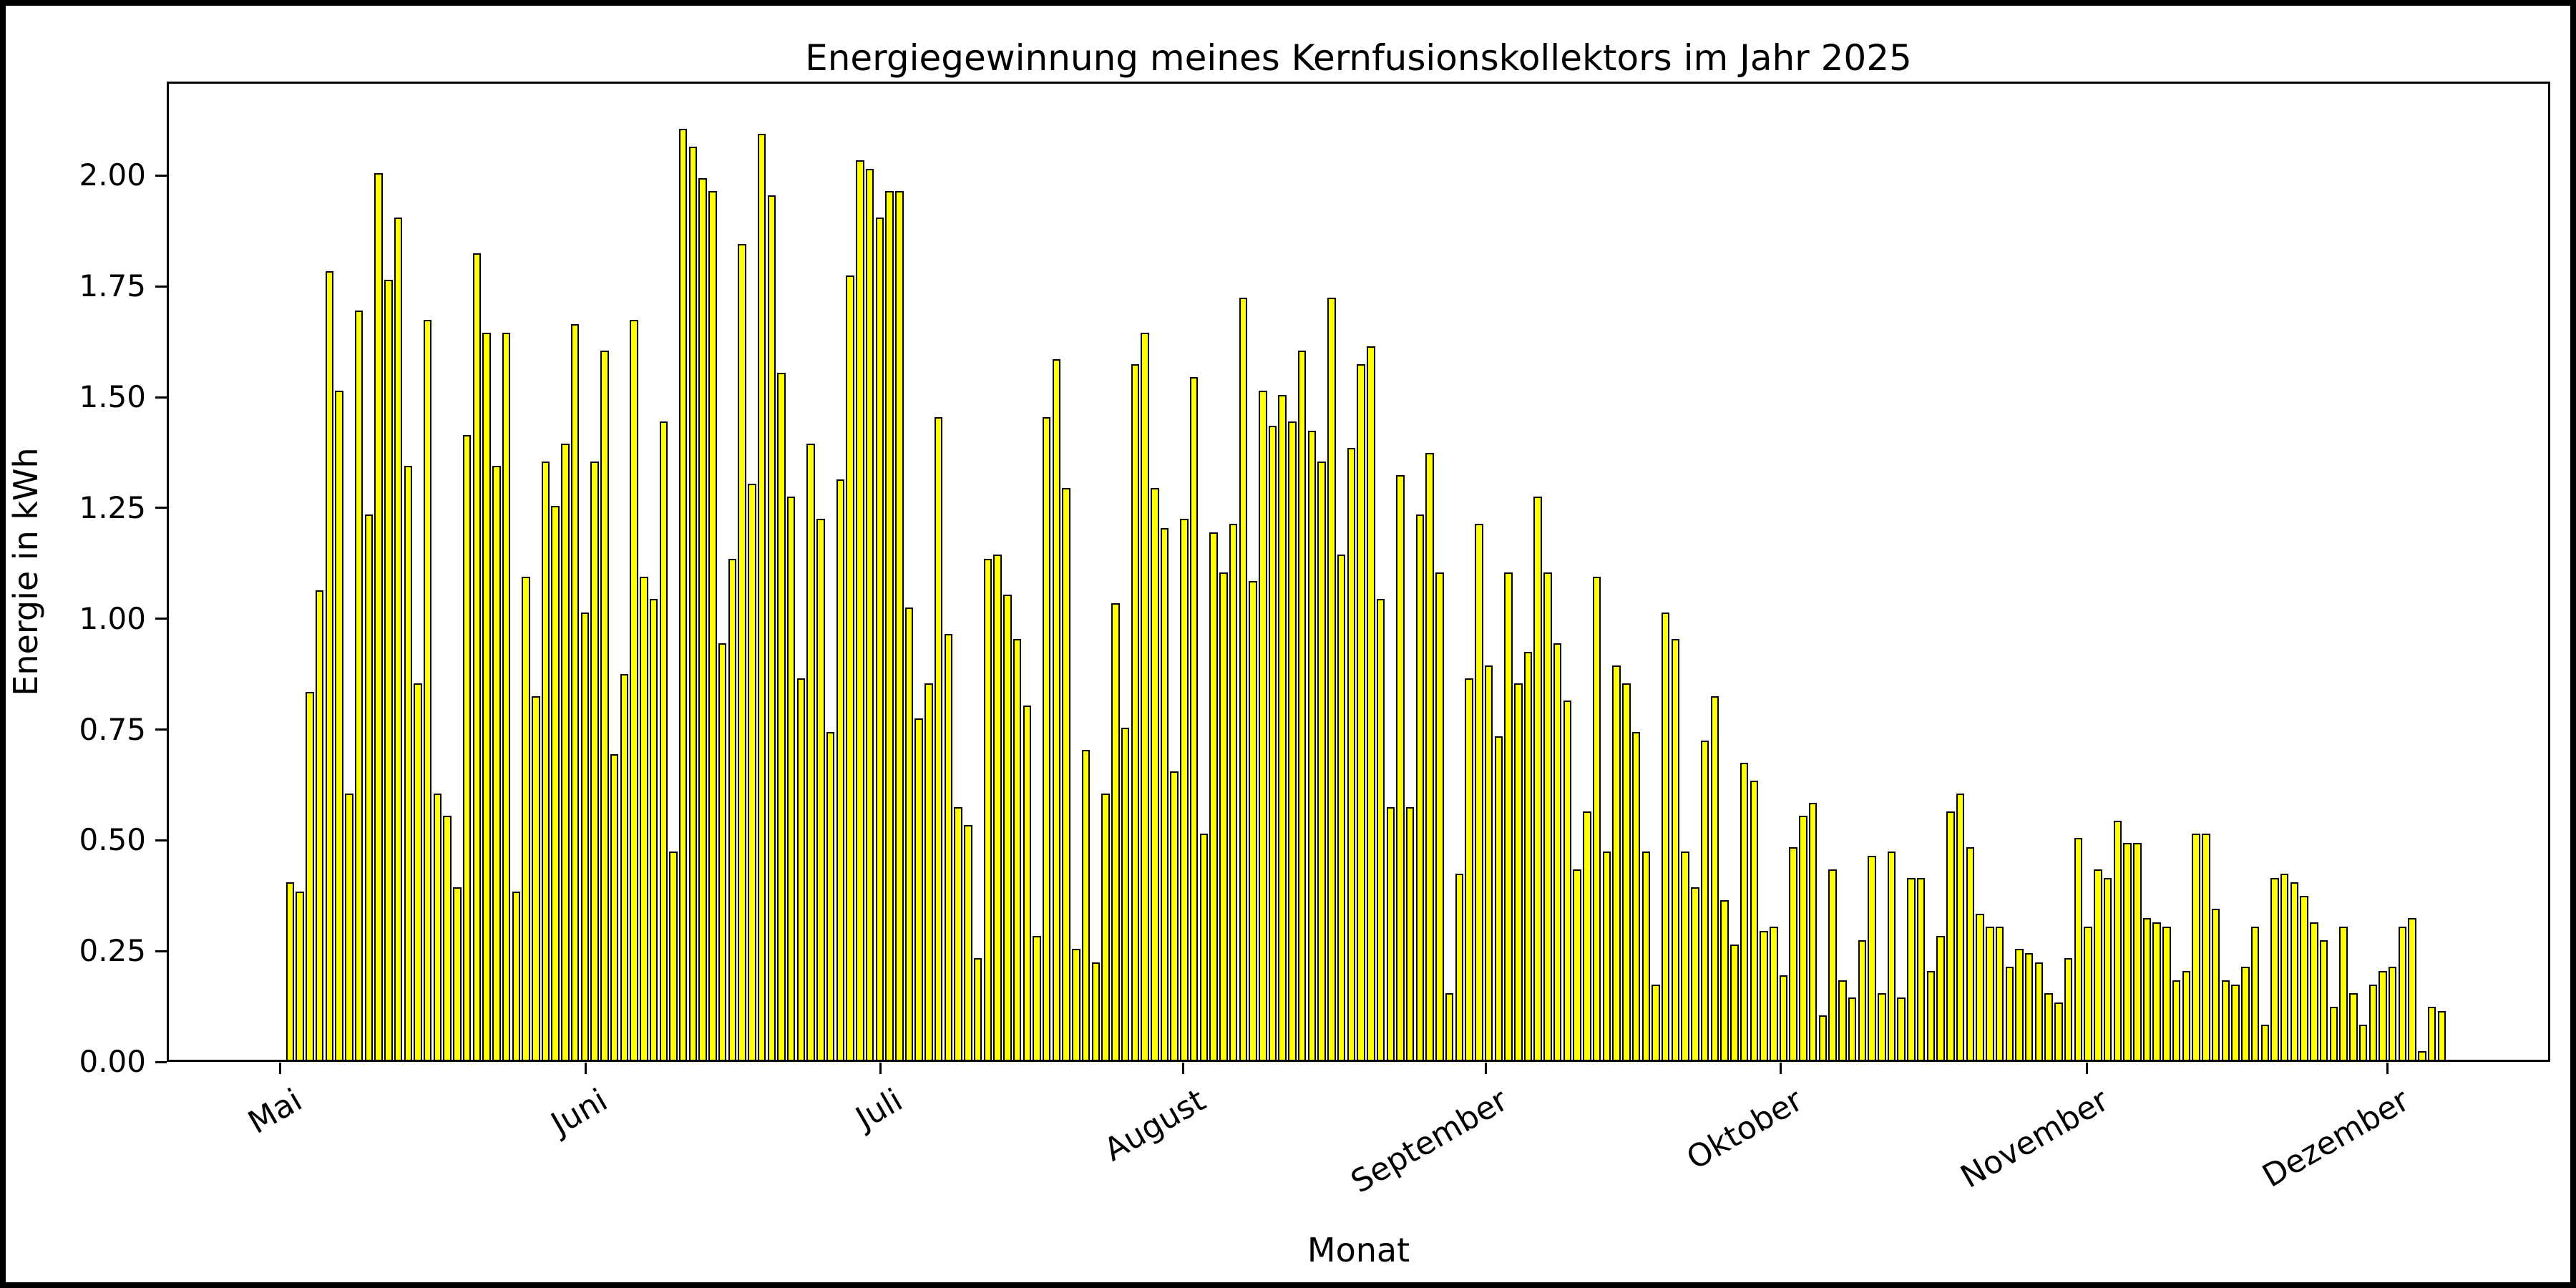 The width and height of the screenshot is (2576, 1288). I want to click on x-tick-mark-Dezember, so click(2387, 1068).